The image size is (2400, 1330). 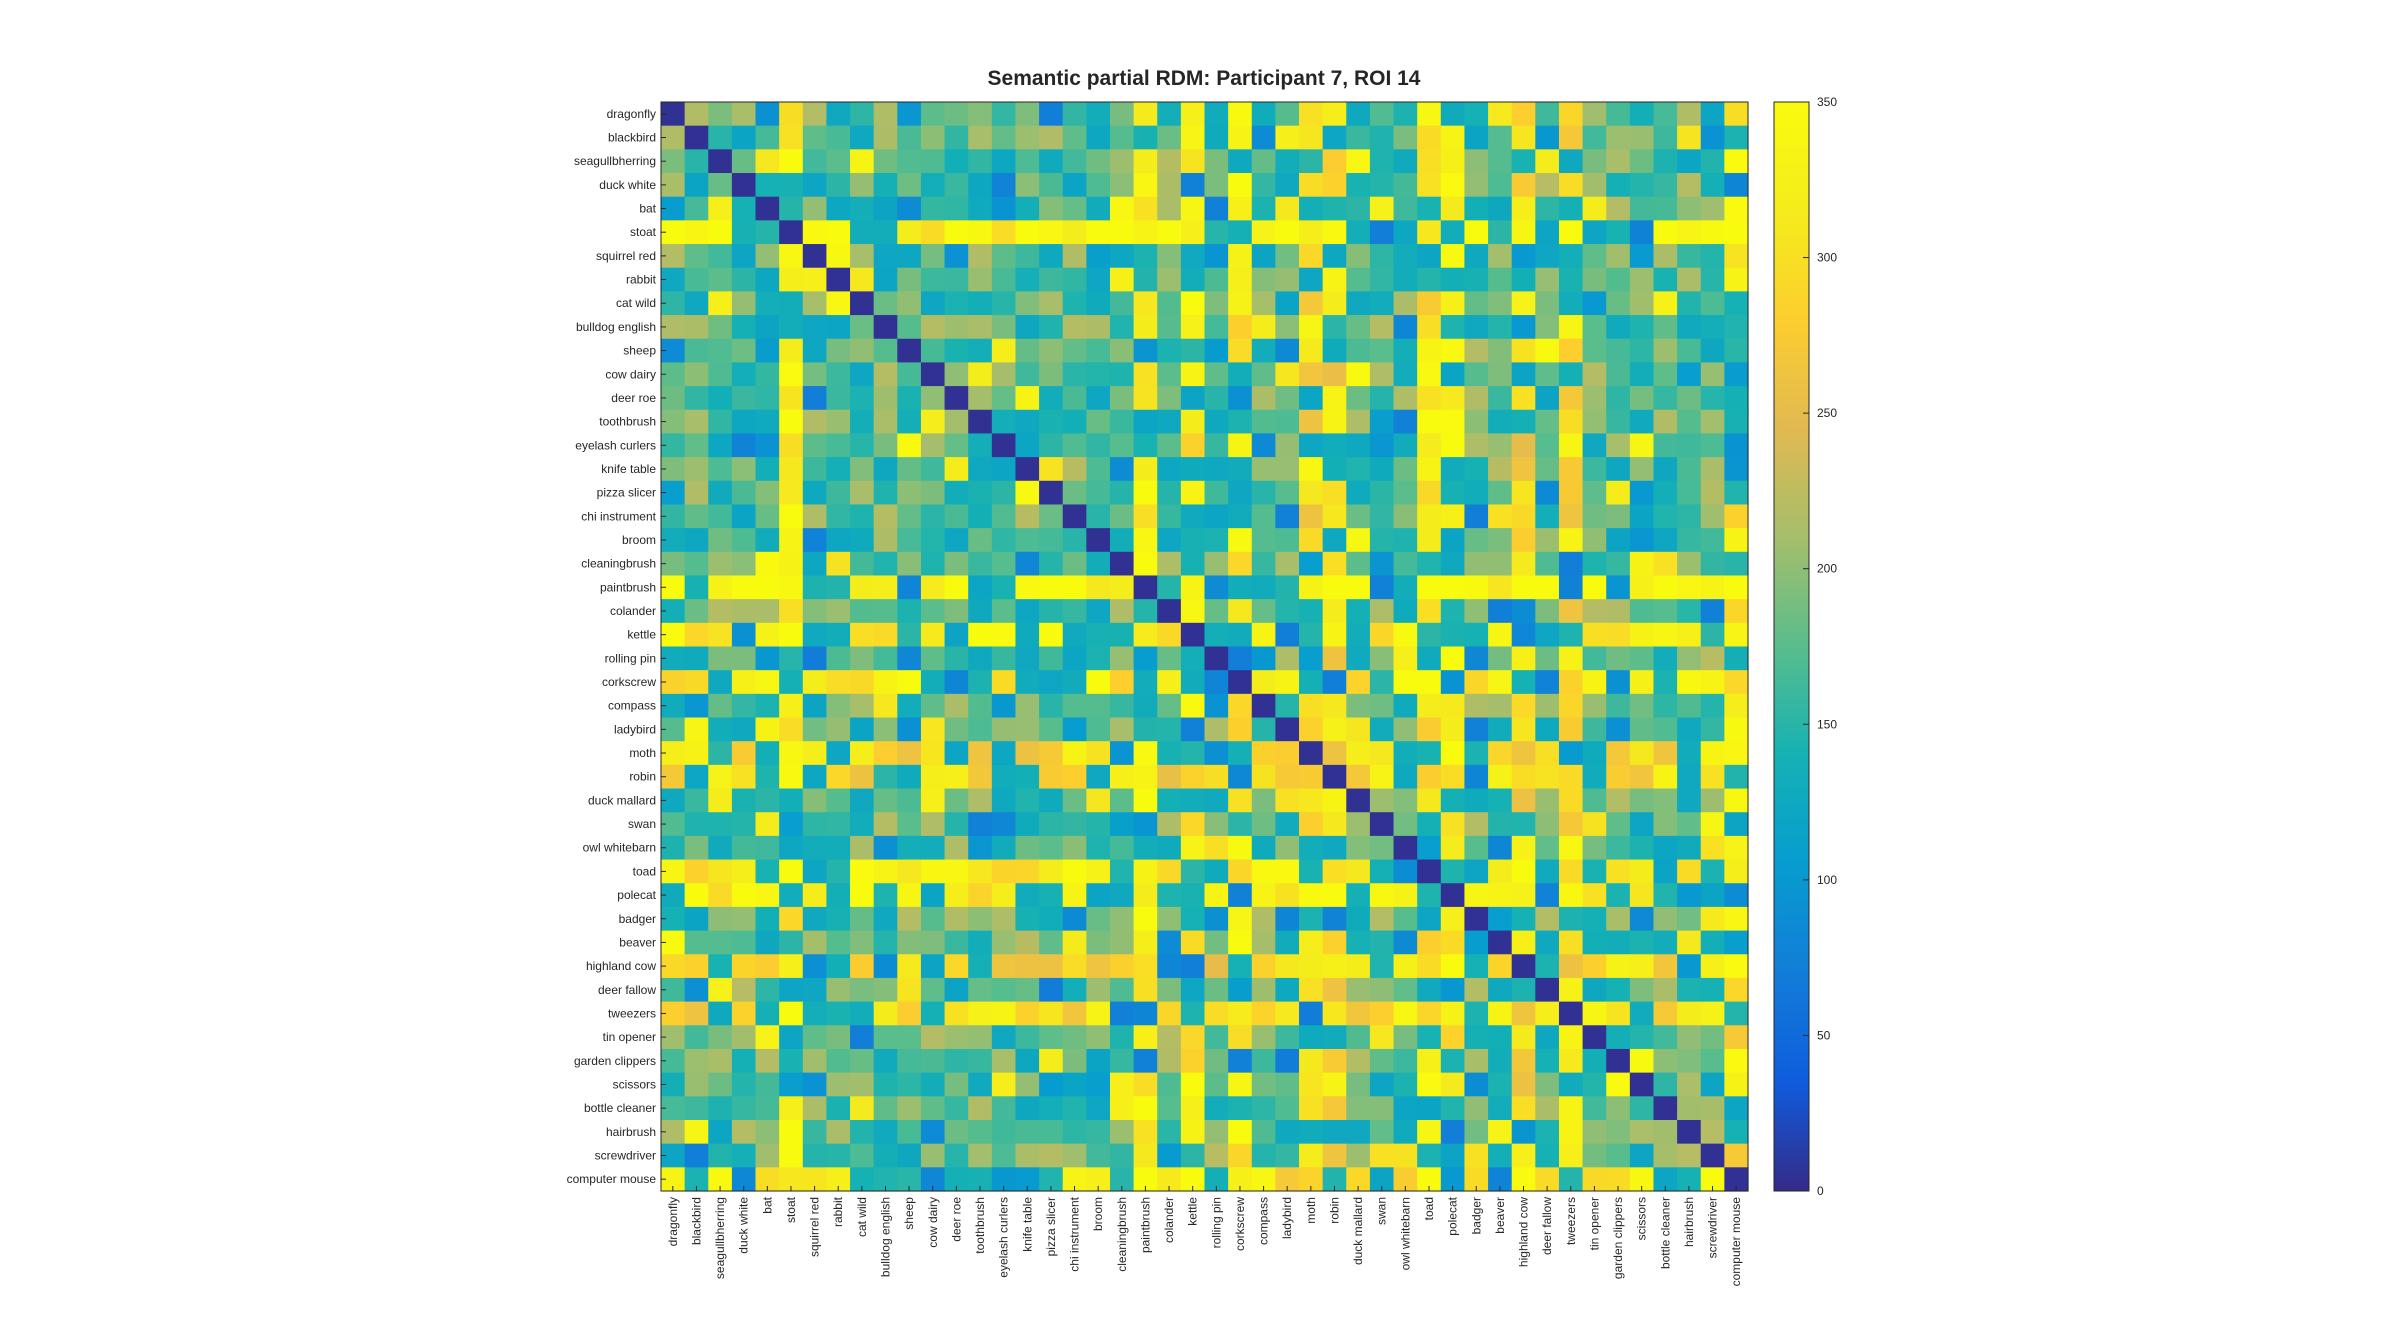 I want to click on column-label: toothbrush, so click(x=980, y=1225).